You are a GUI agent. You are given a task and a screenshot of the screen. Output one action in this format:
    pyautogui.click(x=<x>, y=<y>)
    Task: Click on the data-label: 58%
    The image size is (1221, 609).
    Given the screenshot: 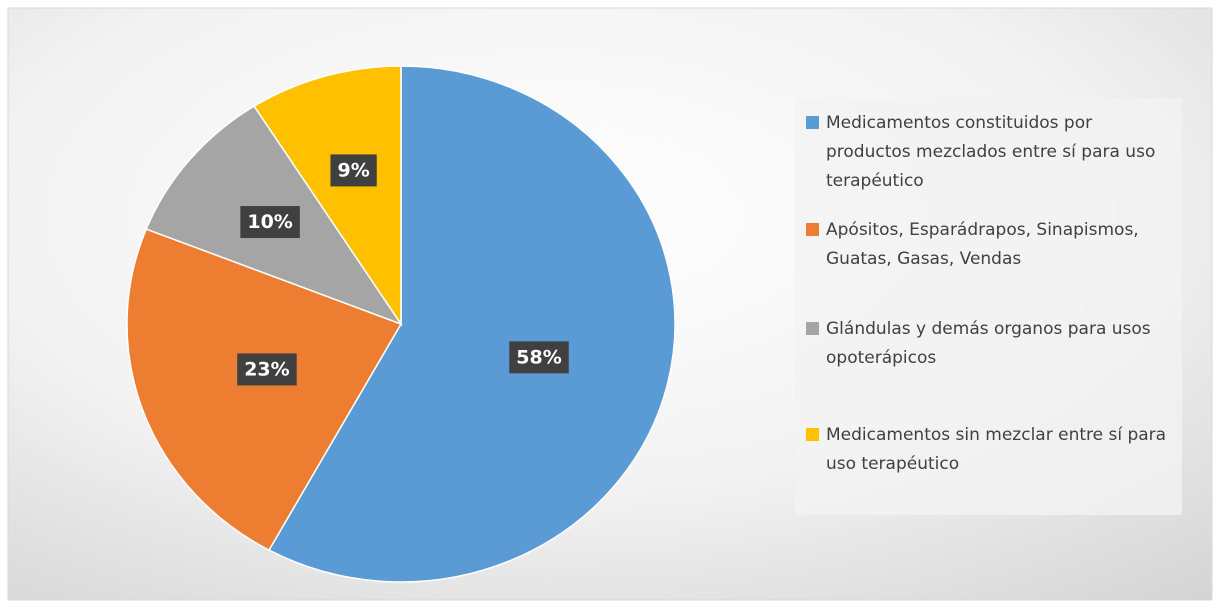 What is the action you would take?
    pyautogui.click(x=538, y=357)
    